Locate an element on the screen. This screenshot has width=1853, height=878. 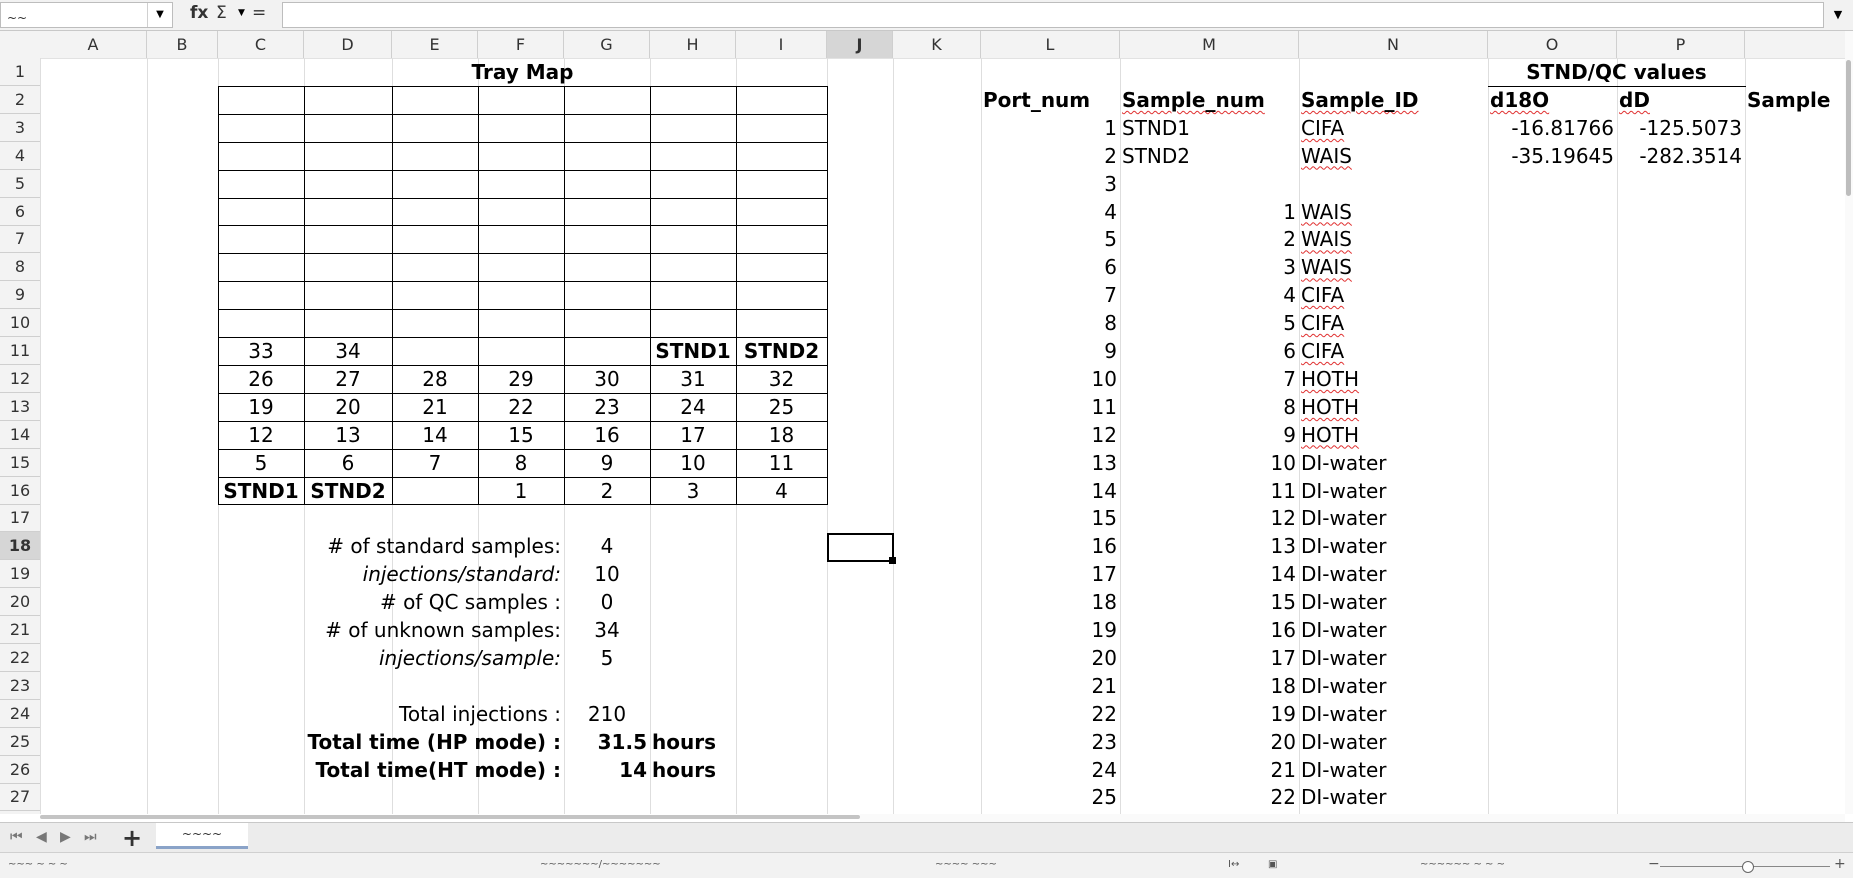
tray-cell: 18 is located at coordinates (781, 434).